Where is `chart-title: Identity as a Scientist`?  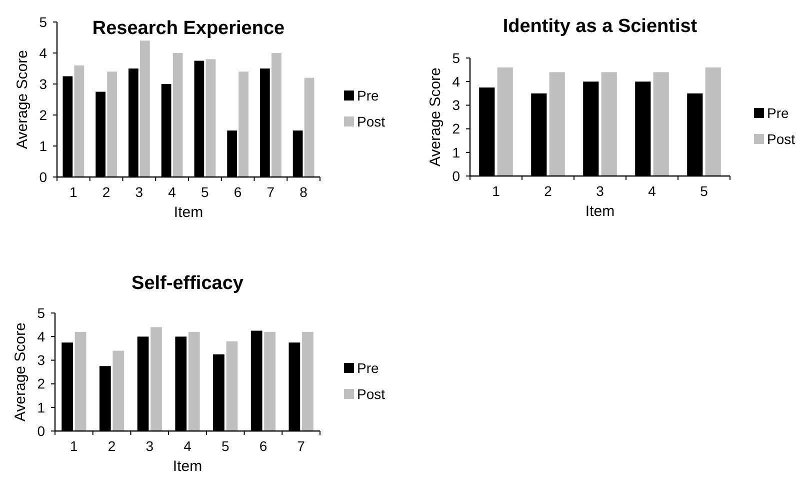 chart-title: Identity as a Scientist is located at coordinates (600, 26).